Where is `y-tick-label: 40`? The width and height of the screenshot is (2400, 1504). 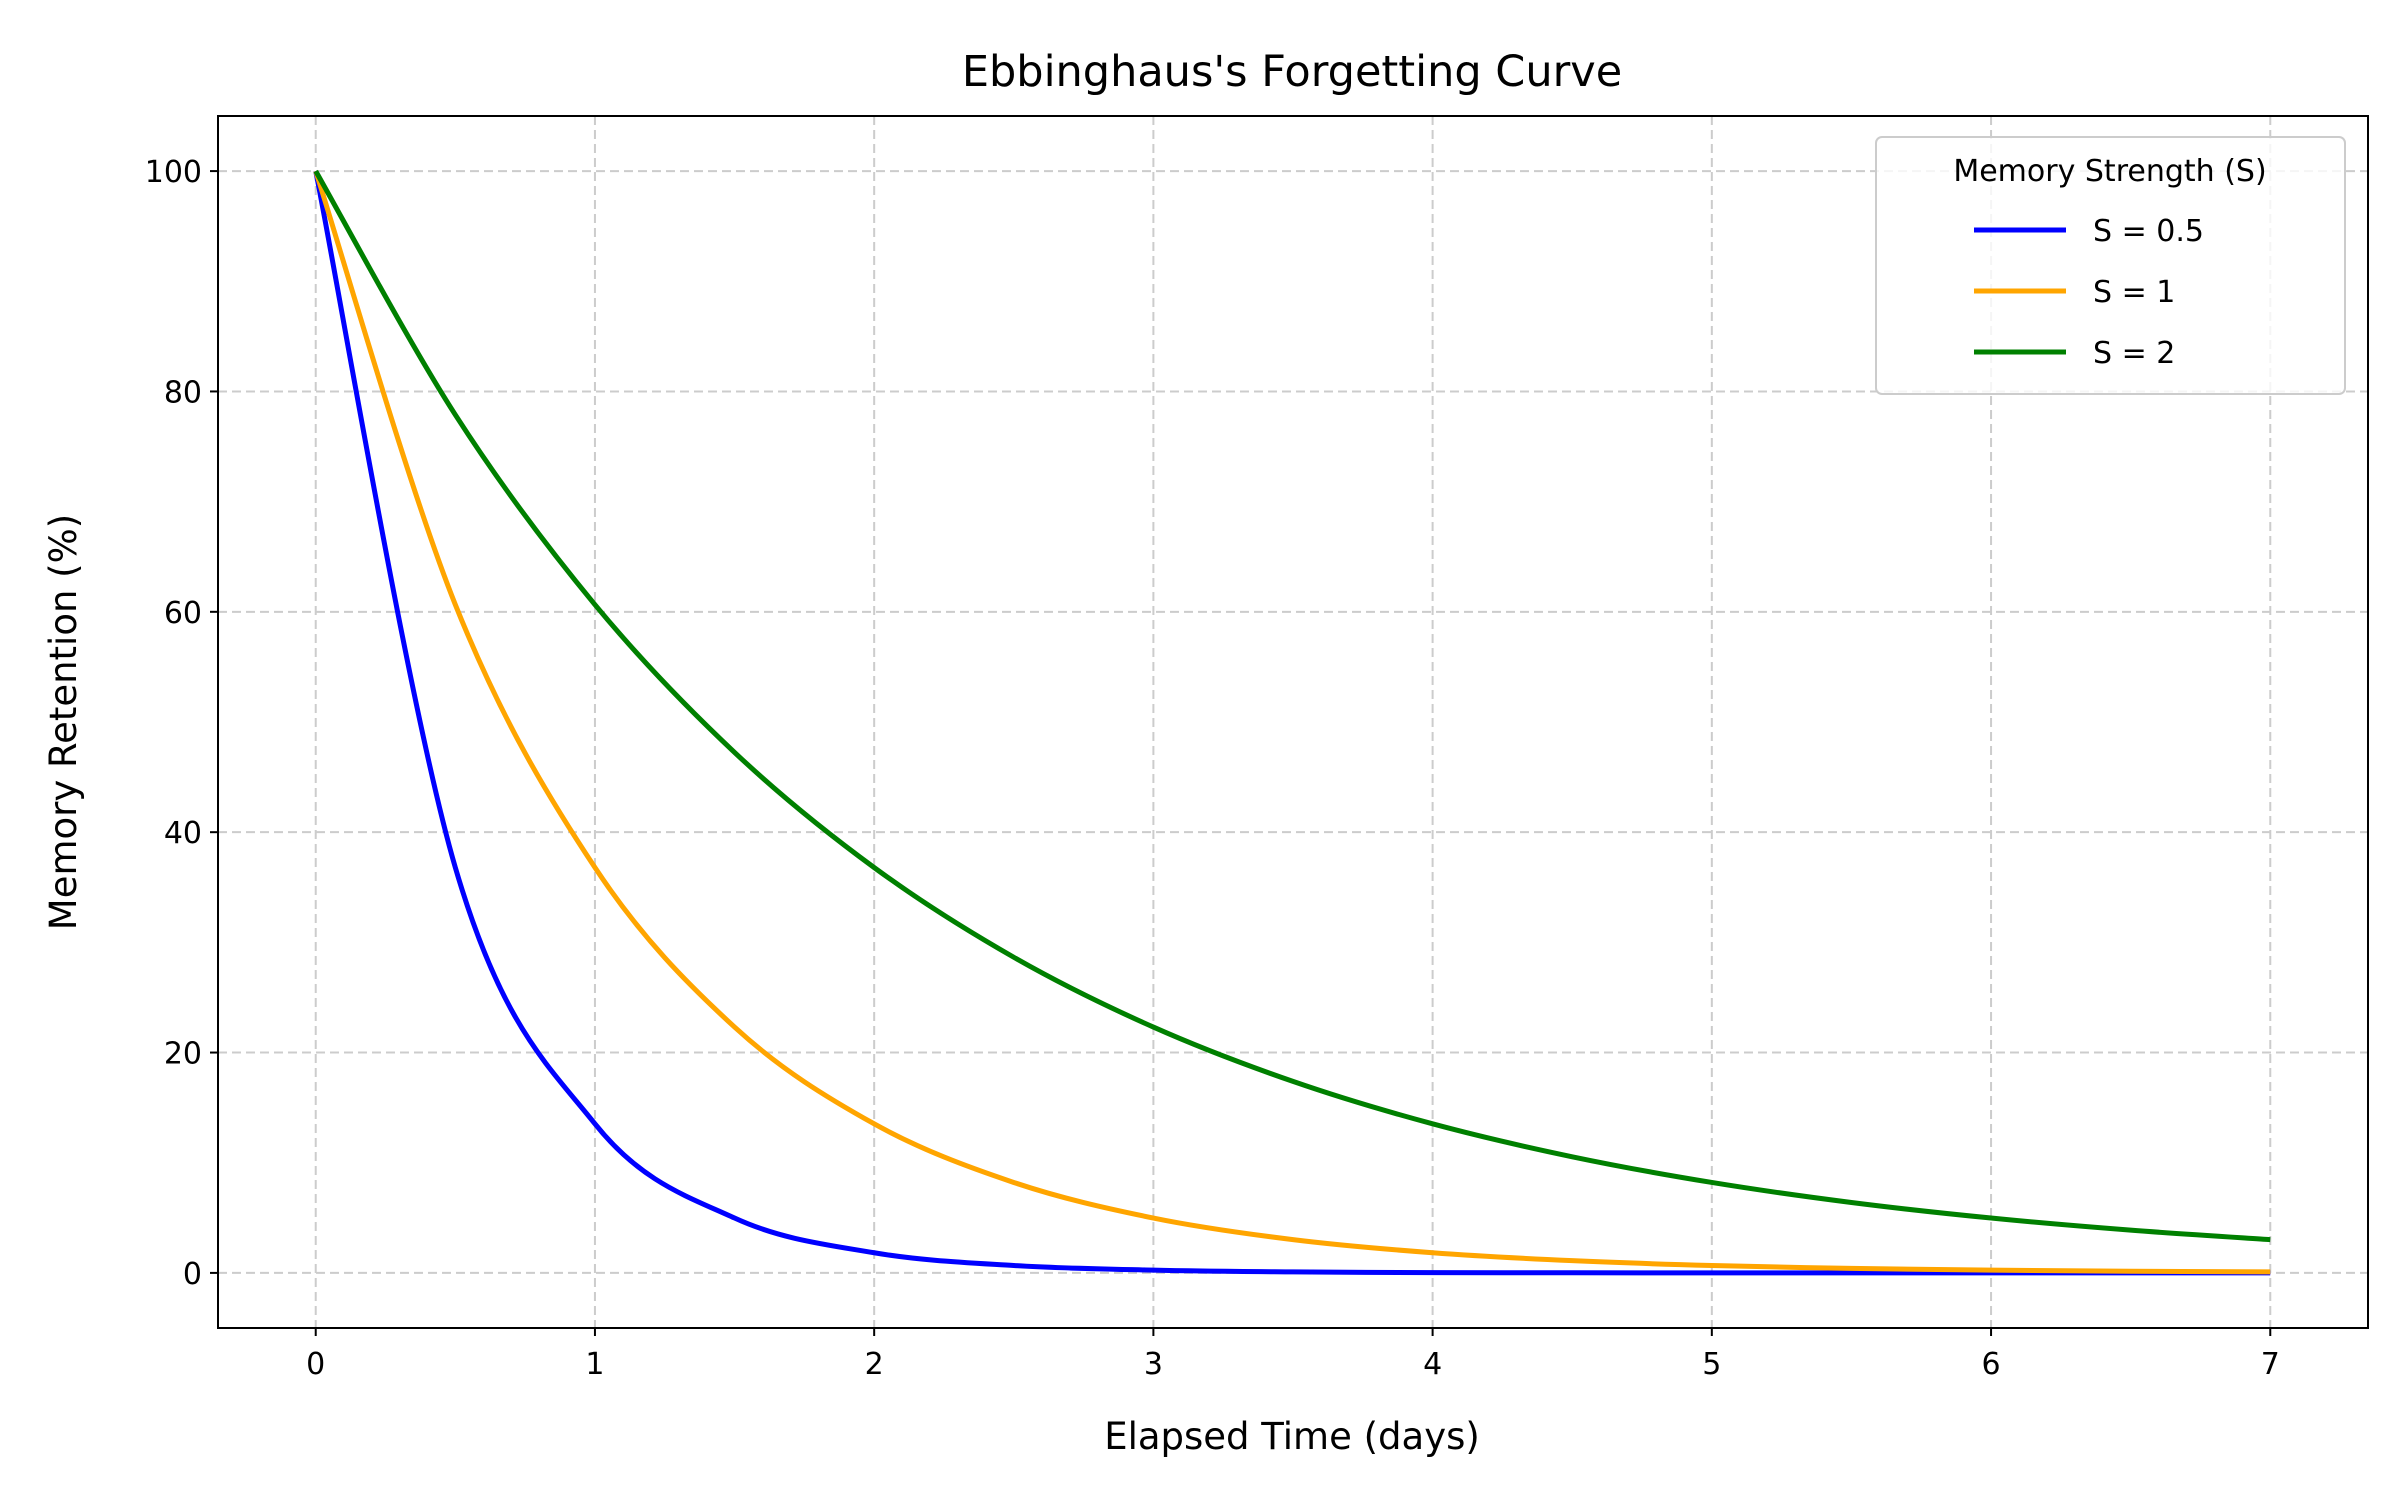 y-tick-label: 40 is located at coordinates (183, 833).